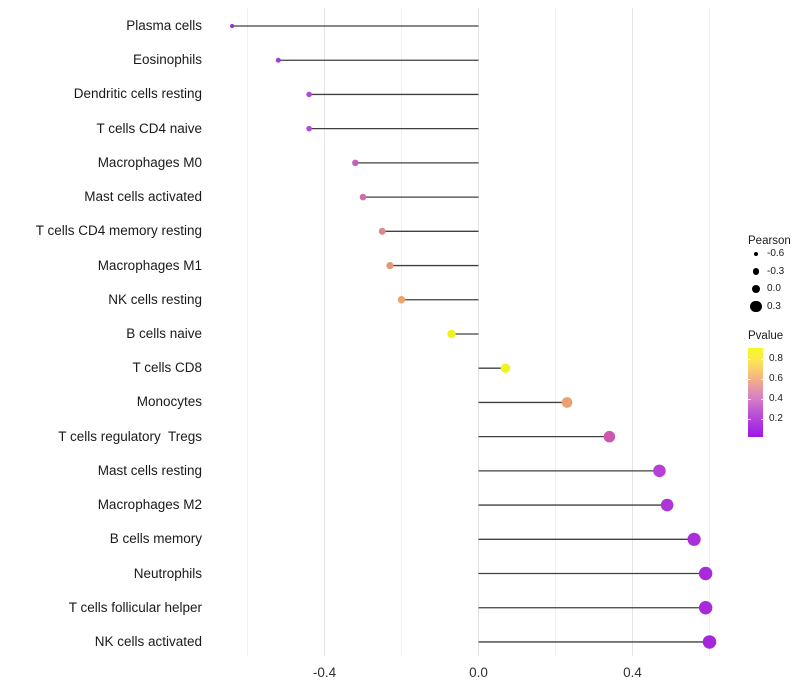 This screenshot has width=800, height=700. Describe the element at coordinates (169, 402) in the screenshot. I see `y-axis-label: Monocytes` at that location.